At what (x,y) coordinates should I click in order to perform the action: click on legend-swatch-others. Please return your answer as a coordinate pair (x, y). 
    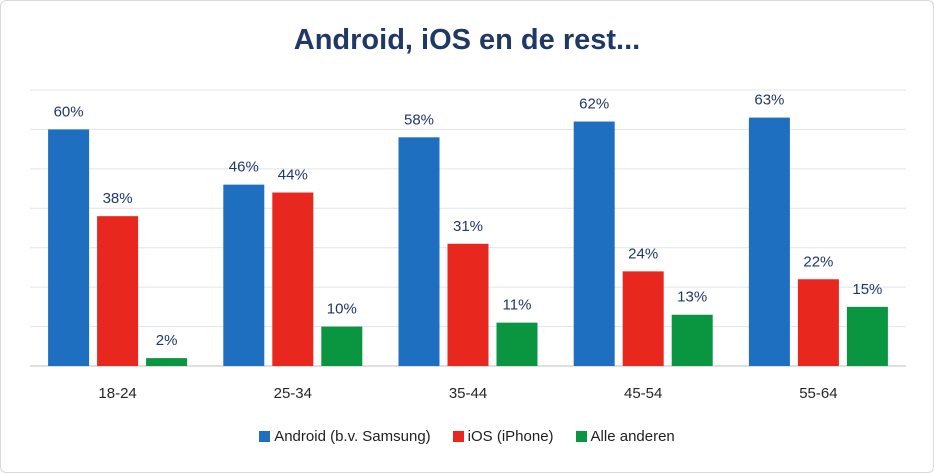
    Looking at the image, I should click on (581, 436).